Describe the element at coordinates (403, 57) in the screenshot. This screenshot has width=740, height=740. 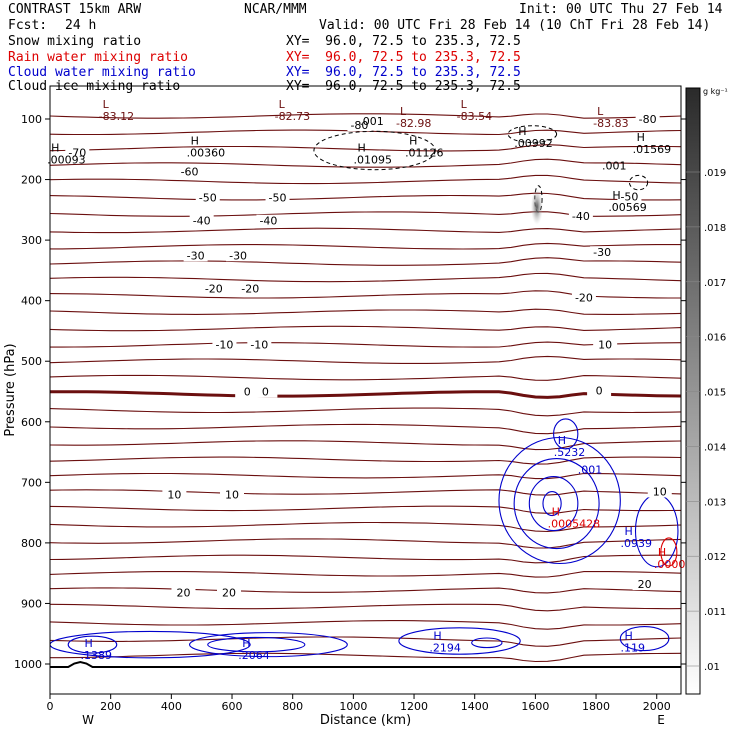
I see `header-field-rain-xy: XY= 96.0, 72.5 to 235.3, 72.5` at that location.